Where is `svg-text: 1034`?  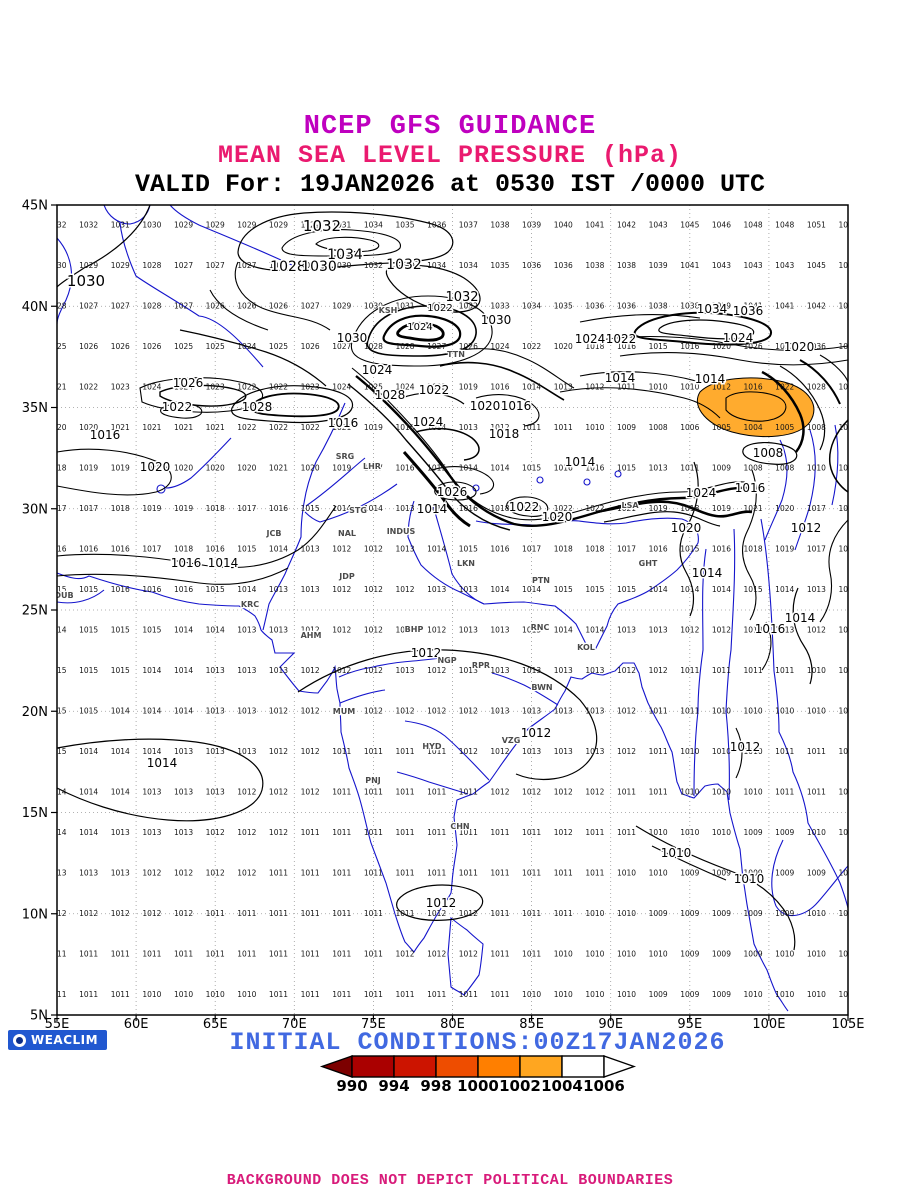
svg-text: 1034 is located at coordinates (531, 305).